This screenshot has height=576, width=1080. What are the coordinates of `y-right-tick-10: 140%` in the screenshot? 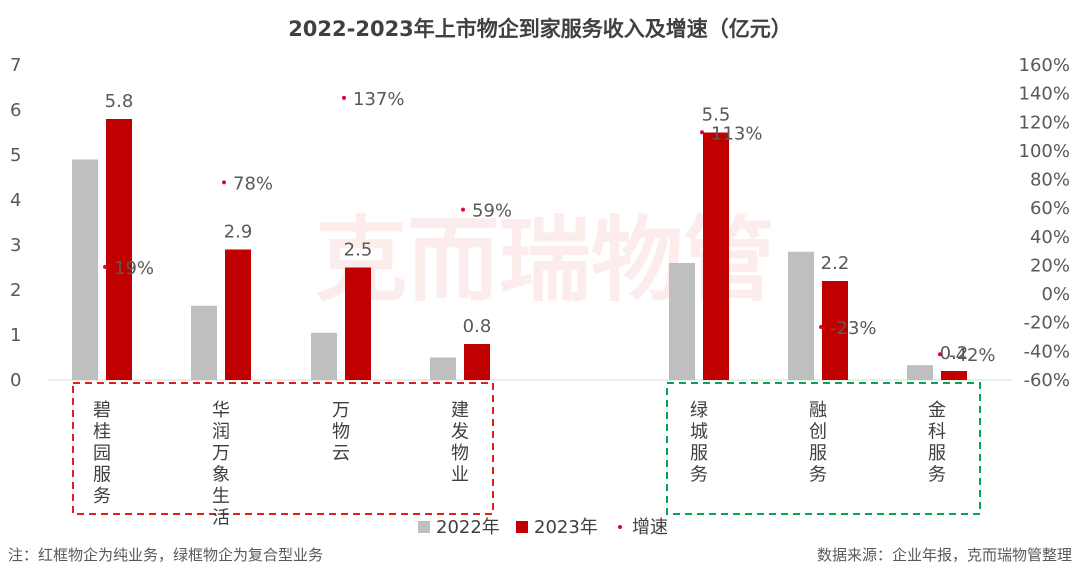 It's located at (1044, 94).